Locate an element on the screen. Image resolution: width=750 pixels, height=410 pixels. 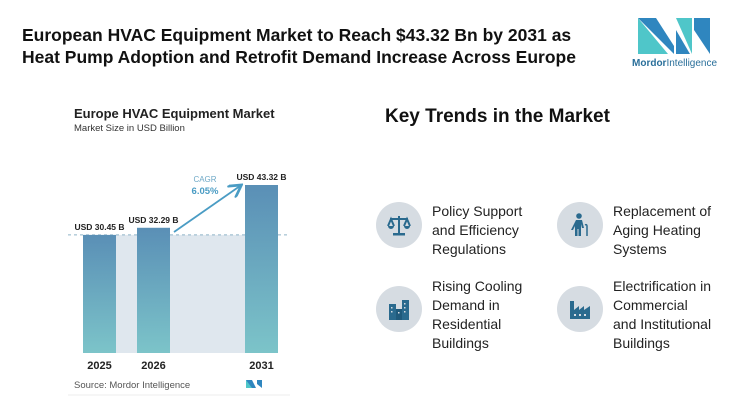
scales-icon is located at coordinates (399, 225).